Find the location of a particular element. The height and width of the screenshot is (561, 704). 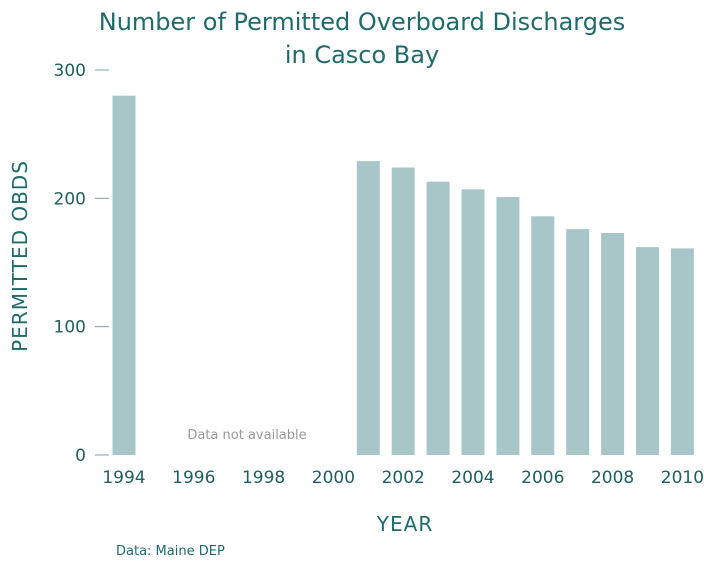

source-note: Data: Maine DEP is located at coordinates (170, 551).